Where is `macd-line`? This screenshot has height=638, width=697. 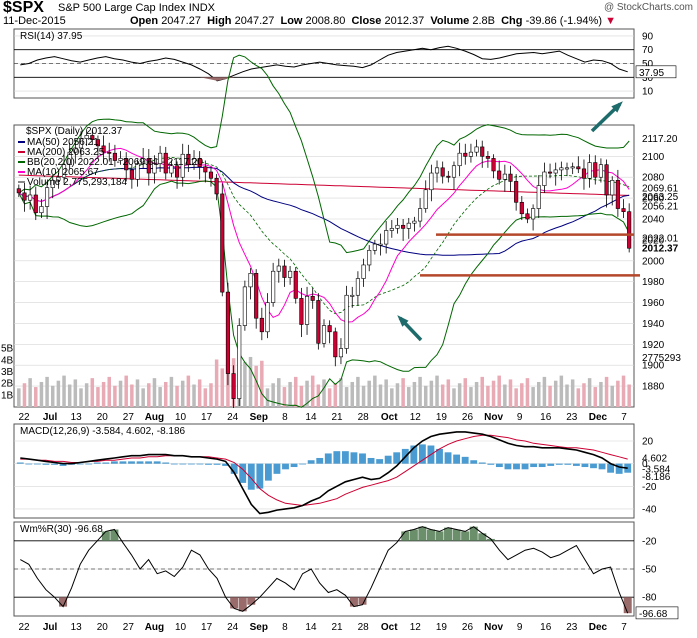 macd-line is located at coordinates (324, 473).